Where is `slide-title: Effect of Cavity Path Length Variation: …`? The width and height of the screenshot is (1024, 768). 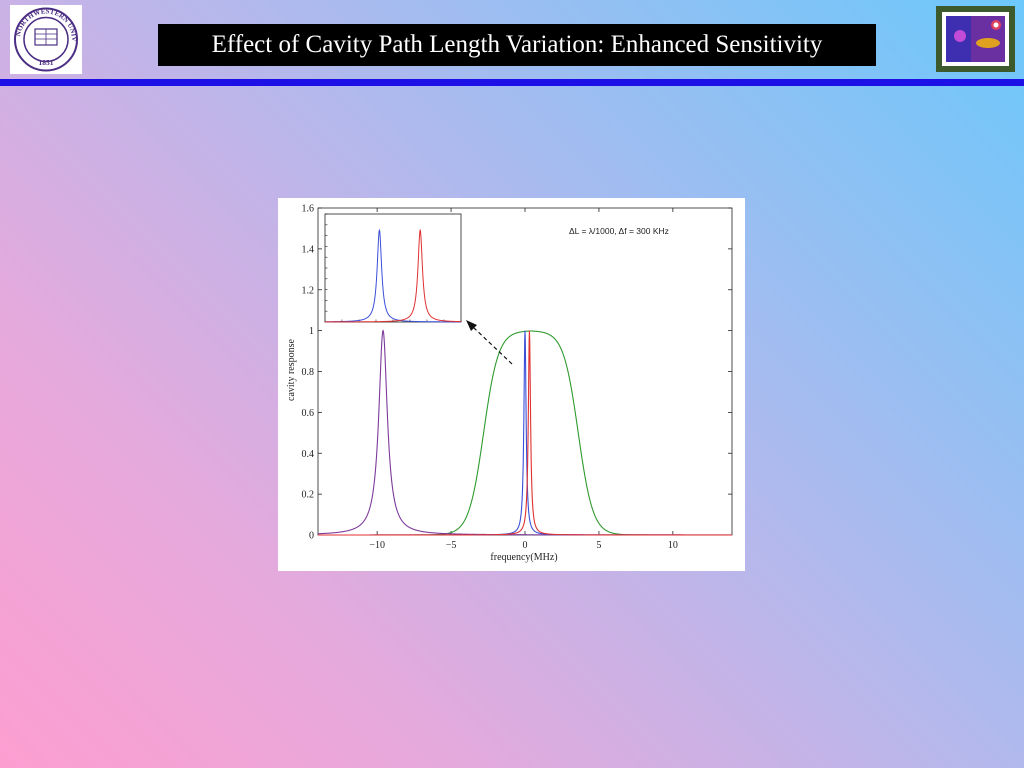 slide-title: Effect of Cavity Path Length Variation: … is located at coordinates (517, 45).